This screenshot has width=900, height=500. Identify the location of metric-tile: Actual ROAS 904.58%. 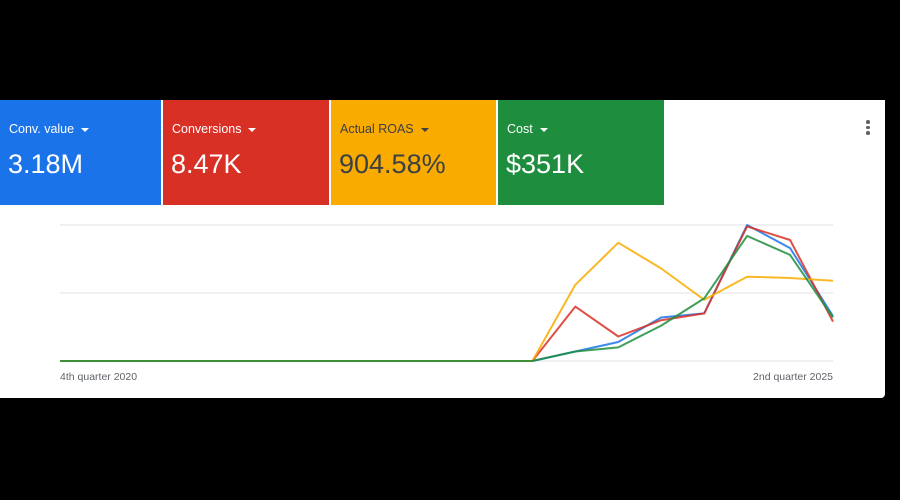
(413, 152).